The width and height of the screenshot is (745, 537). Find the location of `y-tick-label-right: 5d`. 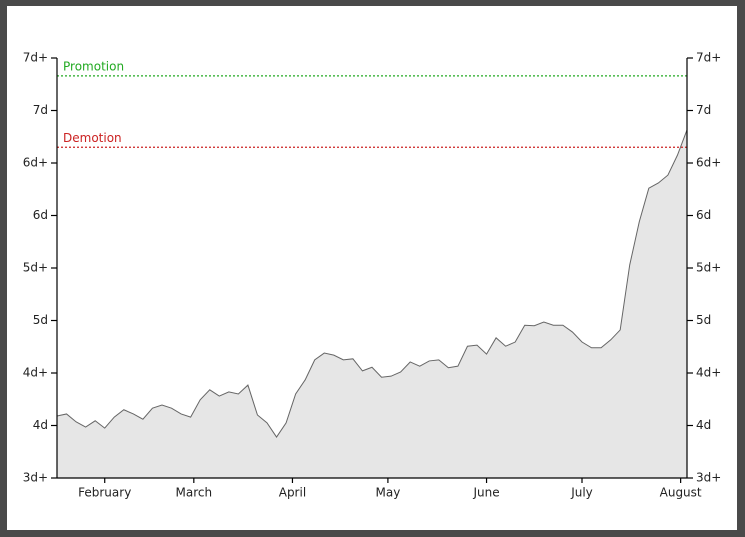

y-tick-label-right: 5d is located at coordinates (703, 320).